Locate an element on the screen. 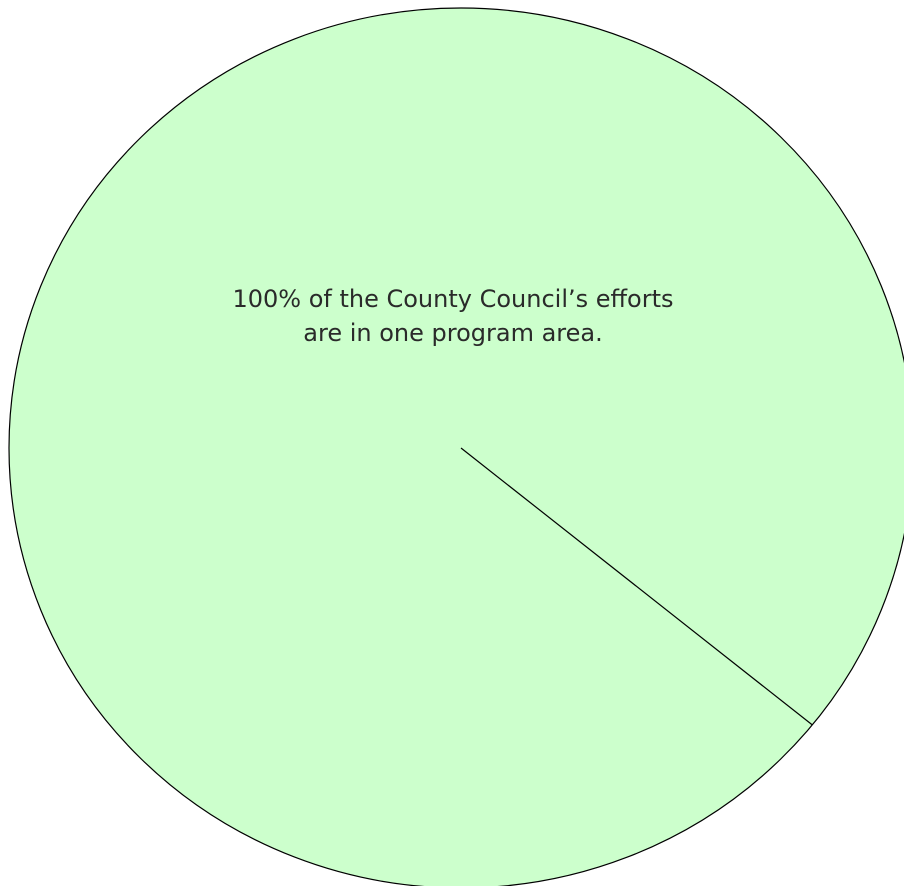 This screenshot has width=904, height=886. annotation-line-1: 100% of the County Council’s efforts is located at coordinates (452, 299).